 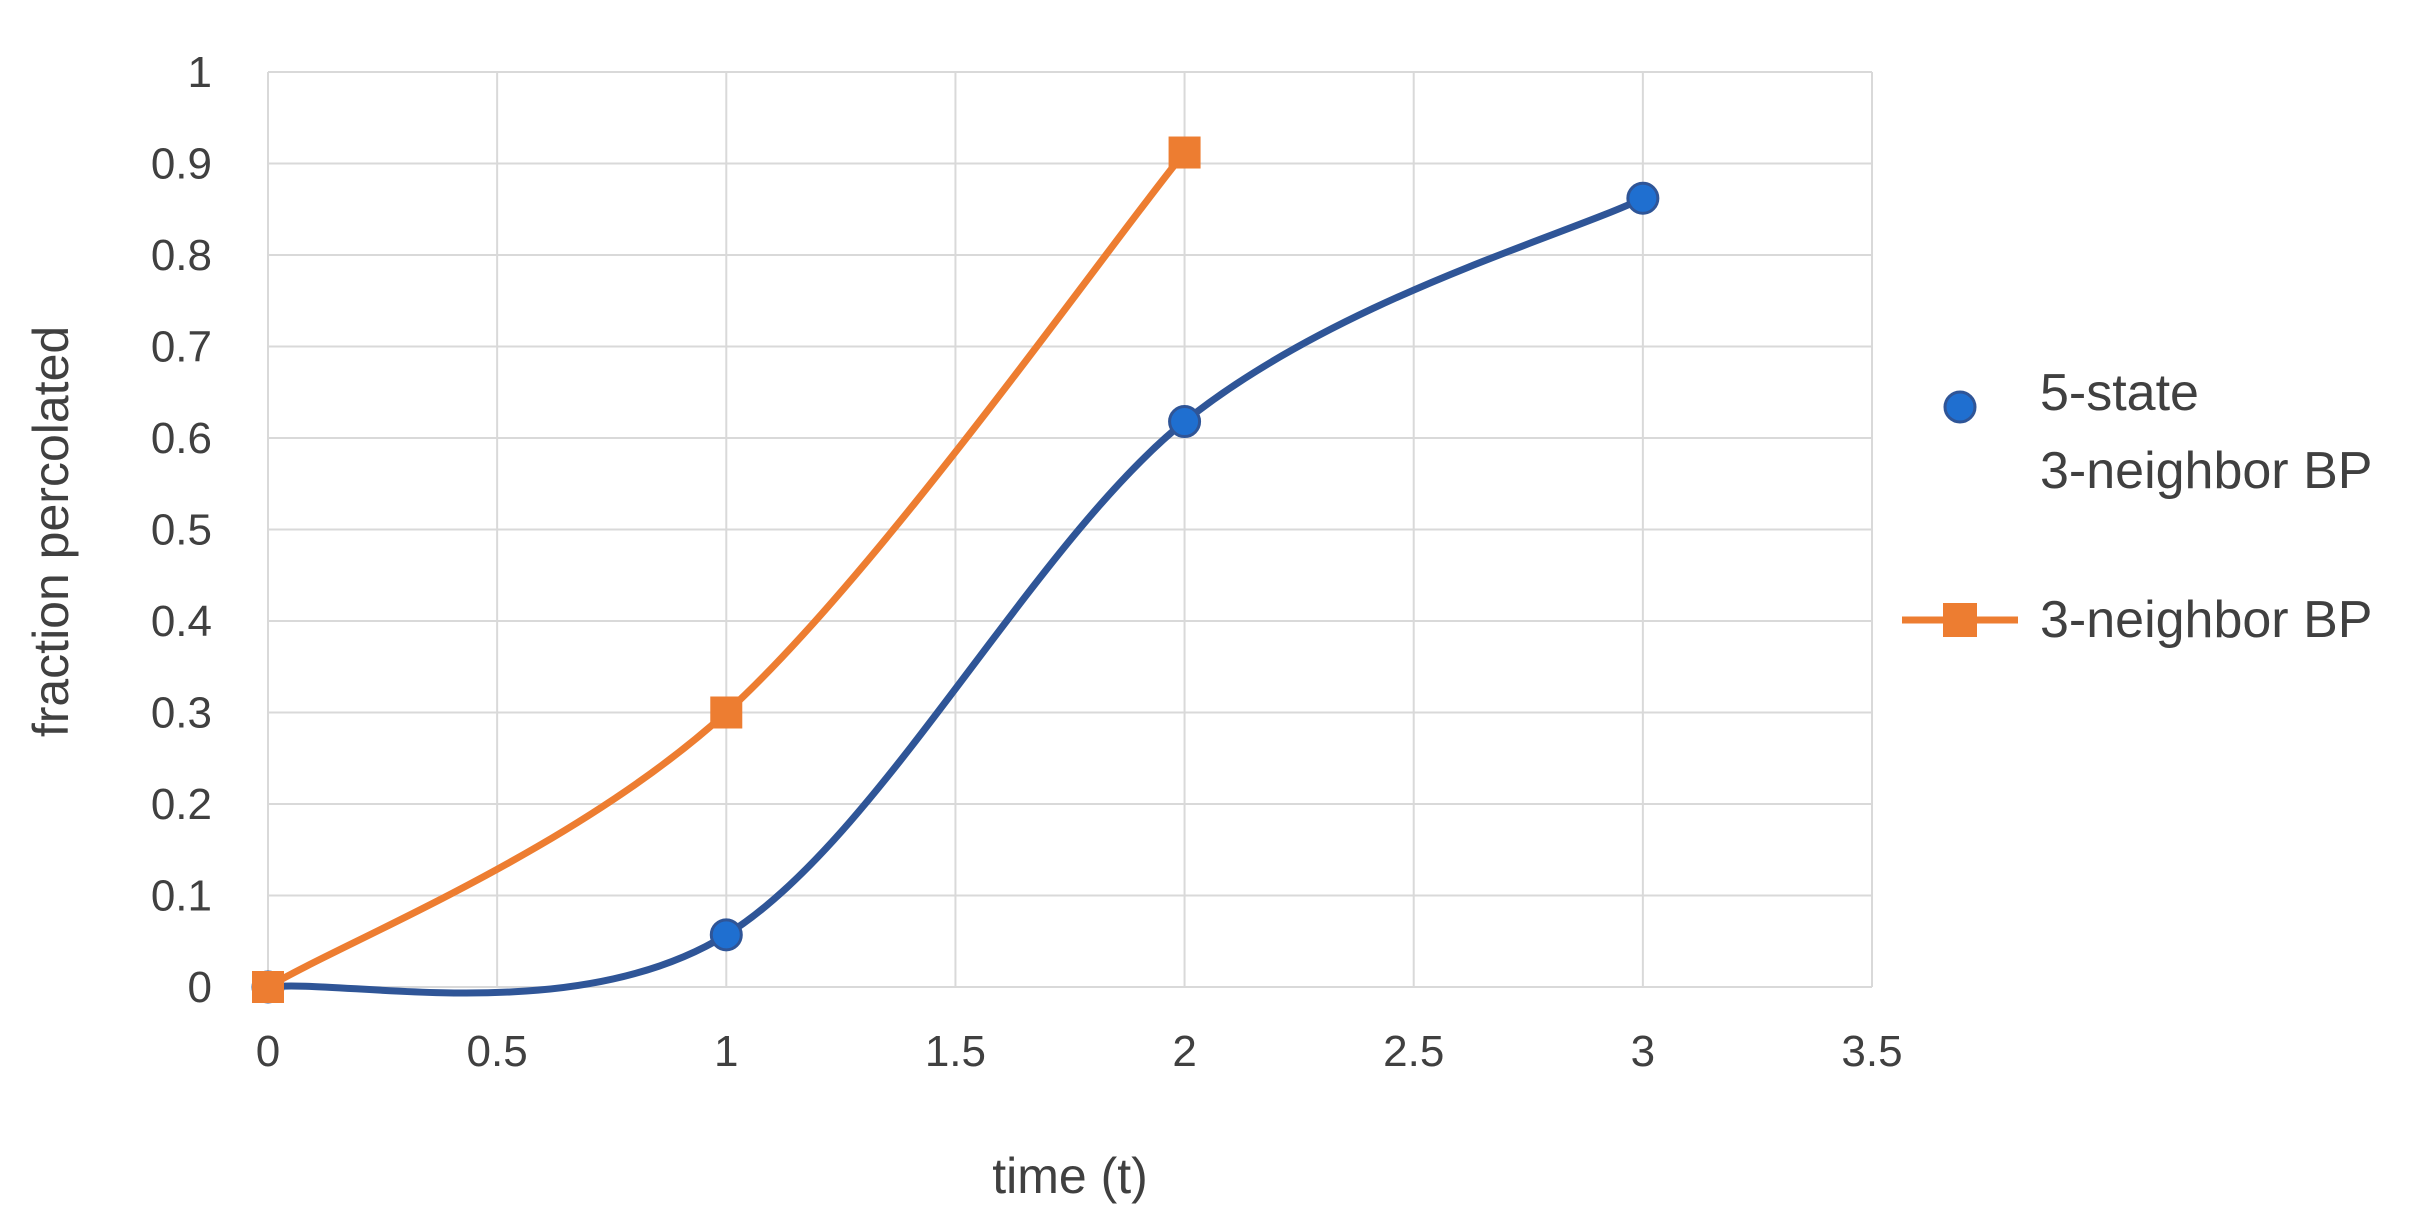 I want to click on x-tick-label: 0, so click(x=268, y=1051).